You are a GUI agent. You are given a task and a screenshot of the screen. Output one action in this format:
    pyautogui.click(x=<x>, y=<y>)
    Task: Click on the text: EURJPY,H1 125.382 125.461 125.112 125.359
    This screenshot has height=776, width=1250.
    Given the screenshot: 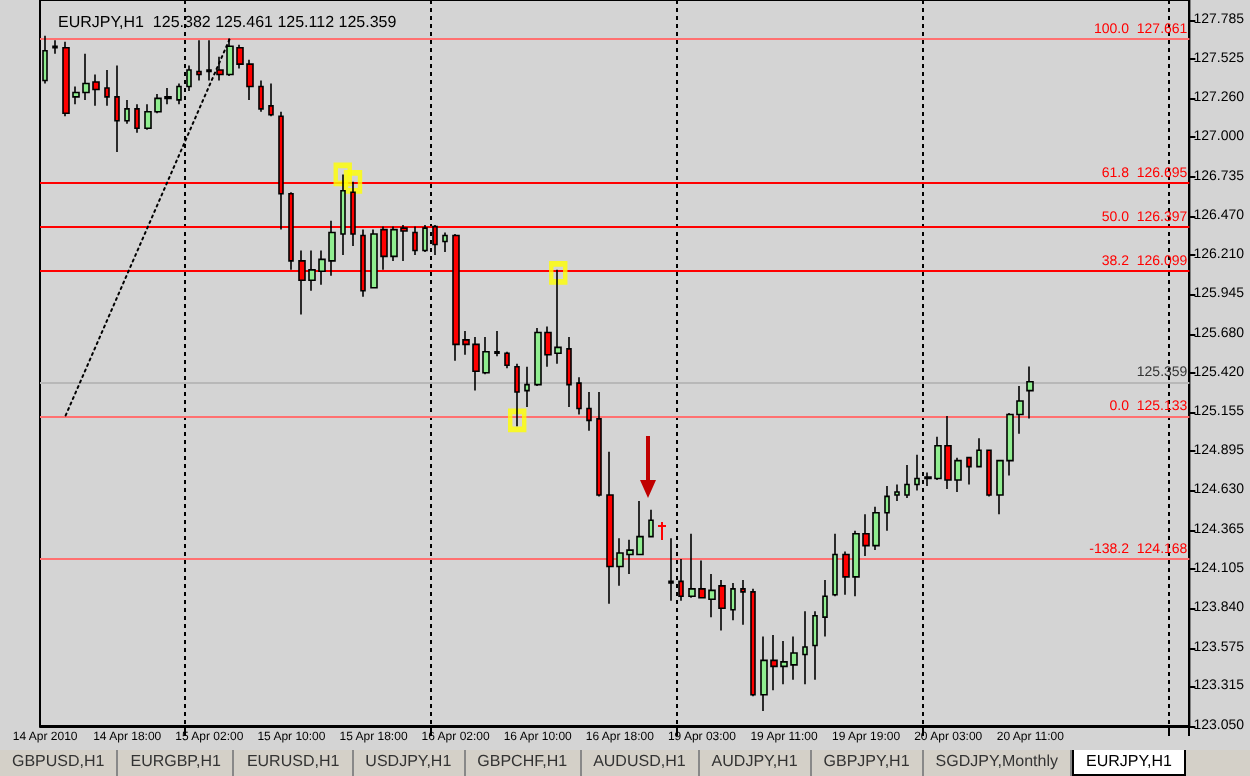 What is the action you would take?
    pyautogui.click(x=228, y=22)
    